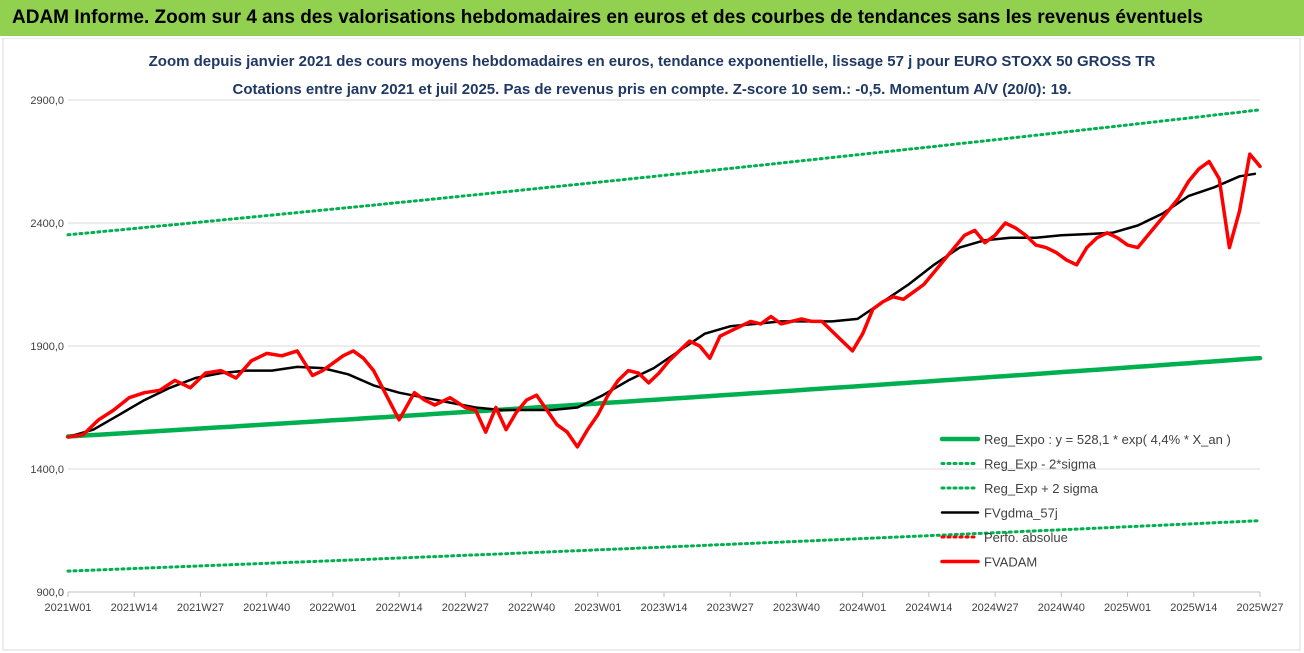 The width and height of the screenshot is (1304, 653). What do you see at coordinates (67, 608) in the screenshot?
I see `x-tick-label: 2021W01` at bounding box center [67, 608].